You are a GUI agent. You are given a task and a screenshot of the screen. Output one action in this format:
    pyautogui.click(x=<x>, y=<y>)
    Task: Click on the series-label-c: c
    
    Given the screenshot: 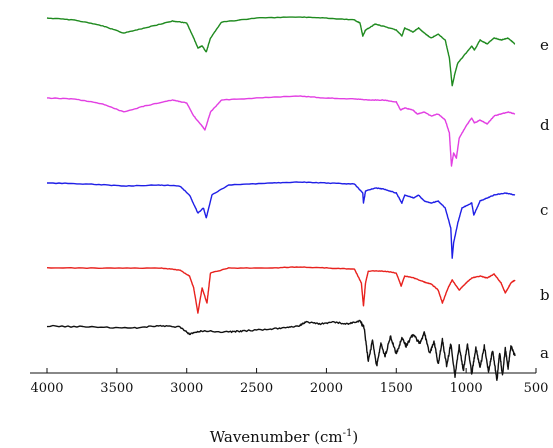 What is the action you would take?
    pyautogui.click(x=544, y=210)
    